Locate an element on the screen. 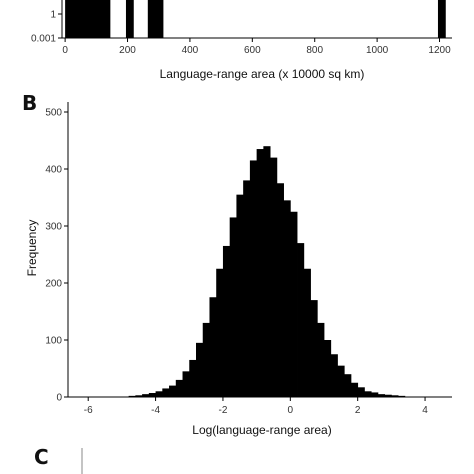 The width and height of the screenshot is (474, 474). panel-a-x-tick-label: 0 is located at coordinates (65, 50).